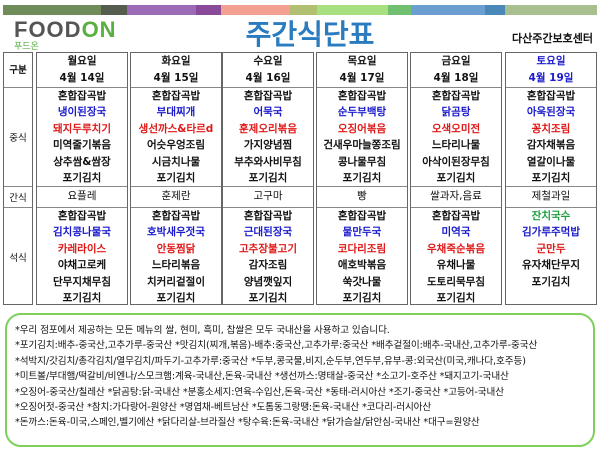  I want to click on day-name: 월요일, so click(82, 61).